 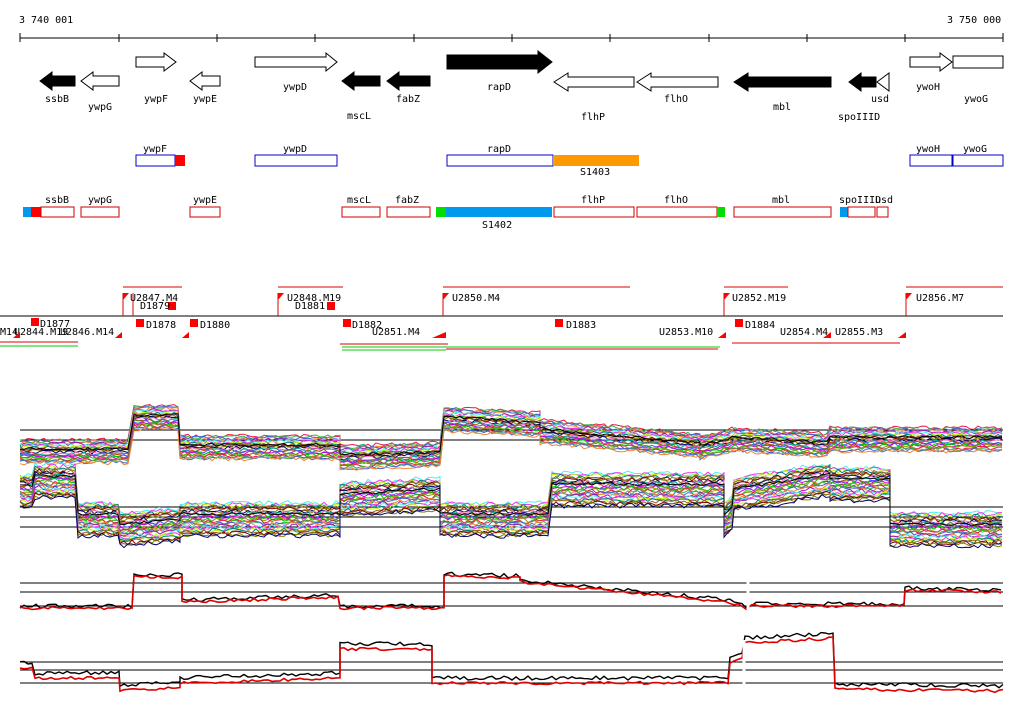 I want to click on gene-label-ywpD: ywpD, so click(x=295, y=87).